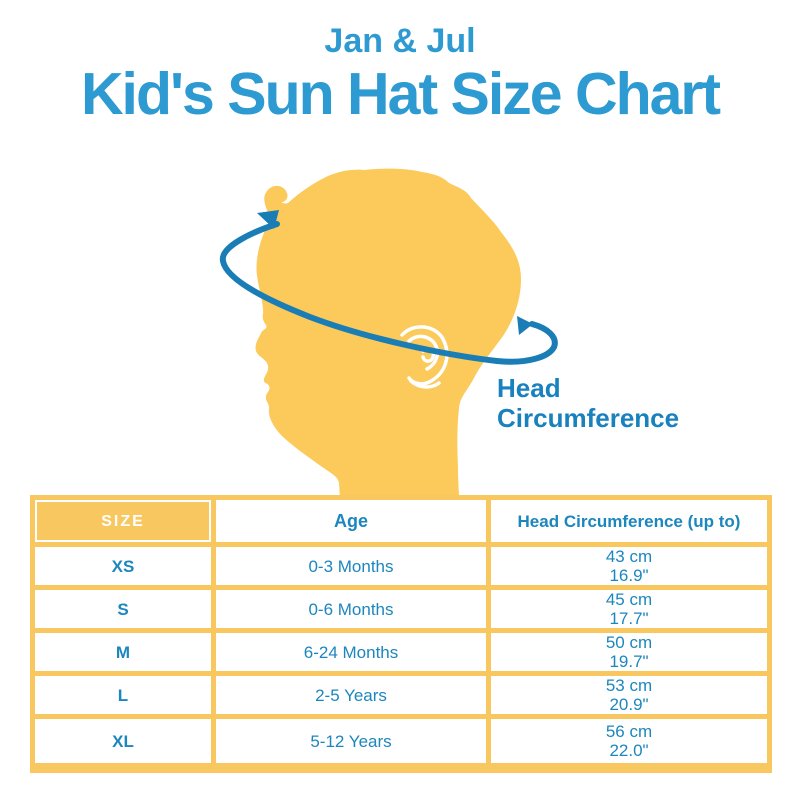  Describe the element at coordinates (629, 599) in the screenshot. I see `value-cm: 45 cm` at that location.